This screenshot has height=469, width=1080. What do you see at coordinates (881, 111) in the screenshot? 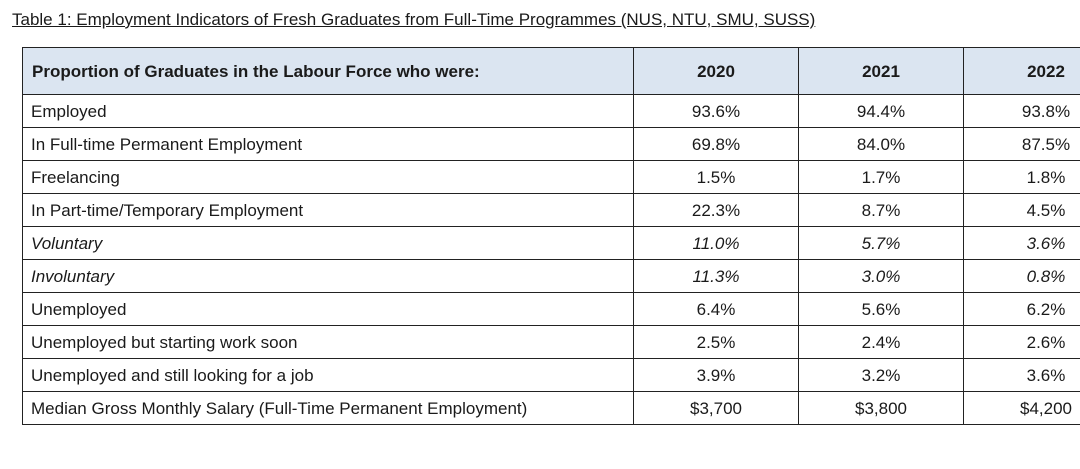
I see `cell-value: 94.4%` at bounding box center [881, 111].